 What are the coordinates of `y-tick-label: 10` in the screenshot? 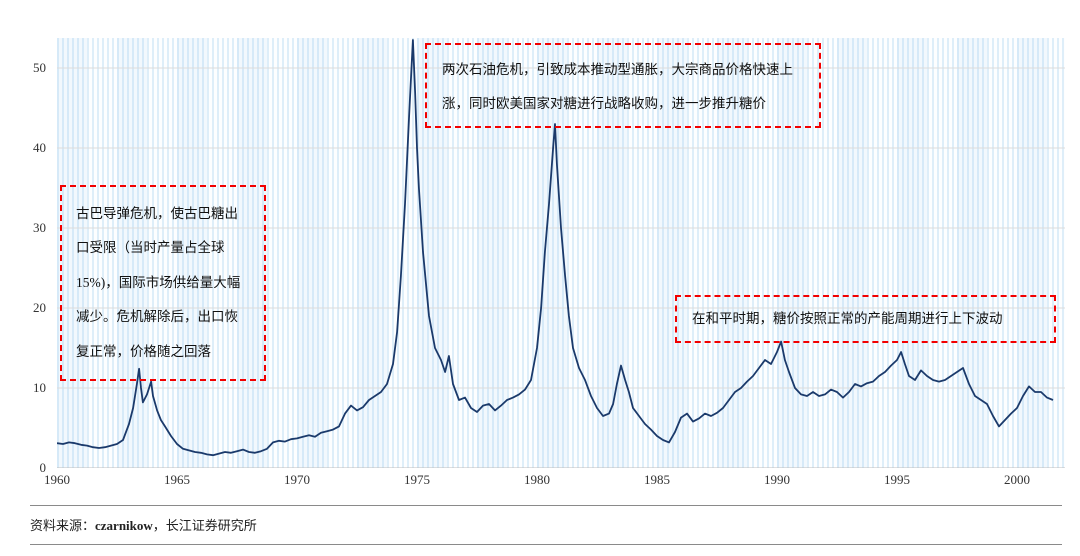 It's located at (39, 387).